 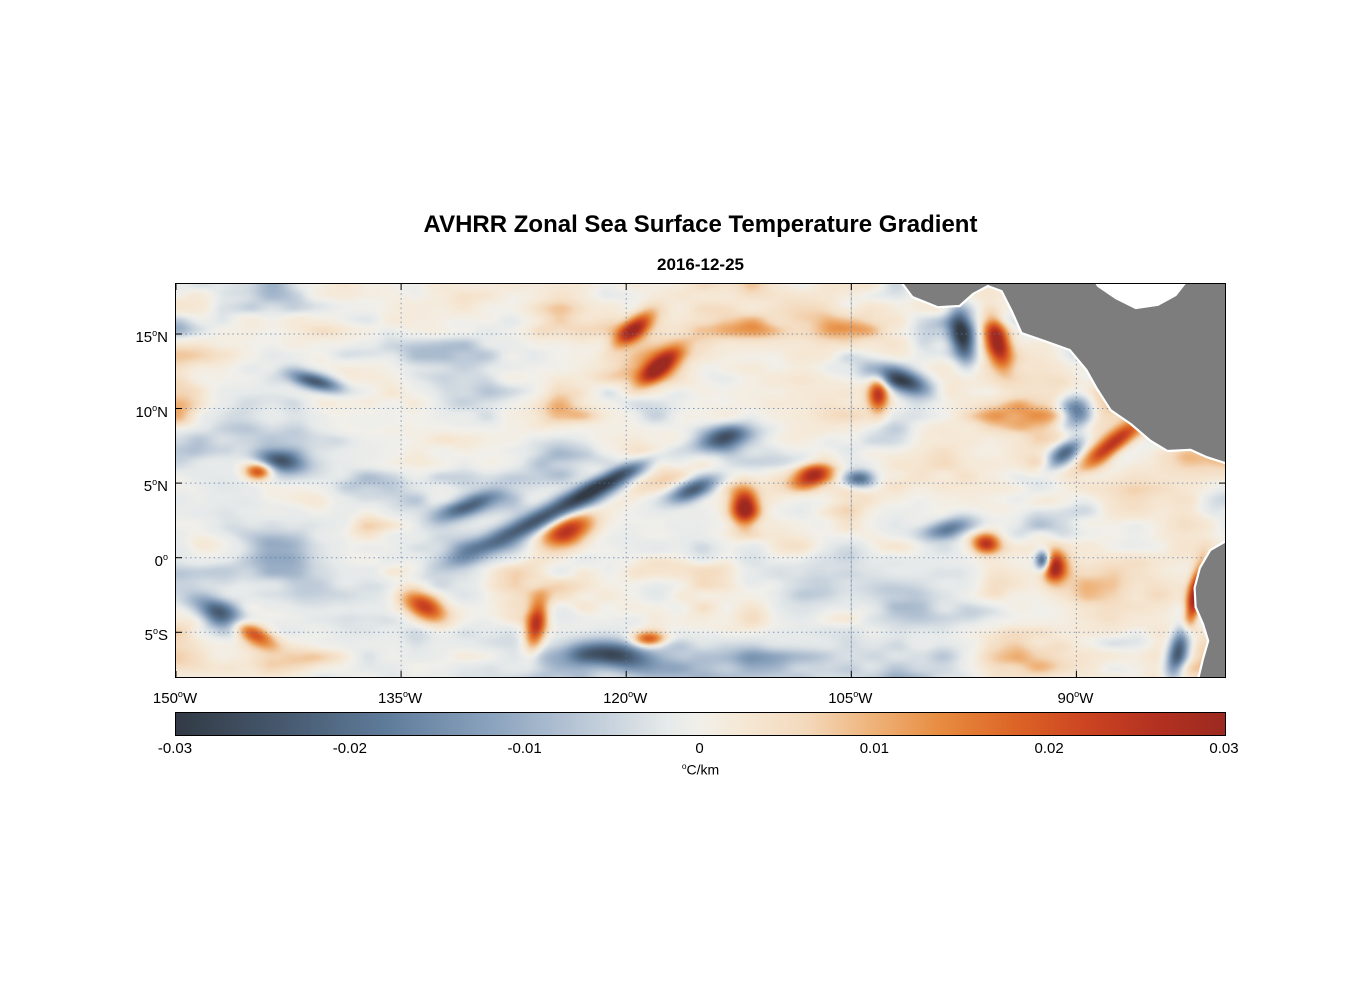 I want to click on y-tick-label: 0o, so click(x=161, y=560).